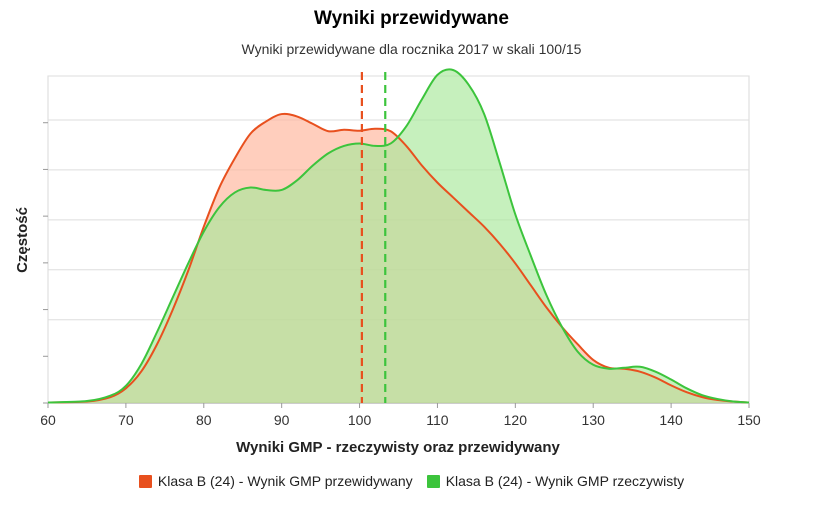 The image size is (823, 511). Describe the element at coordinates (204, 420) in the screenshot. I see `x-tick-label: 80` at that location.